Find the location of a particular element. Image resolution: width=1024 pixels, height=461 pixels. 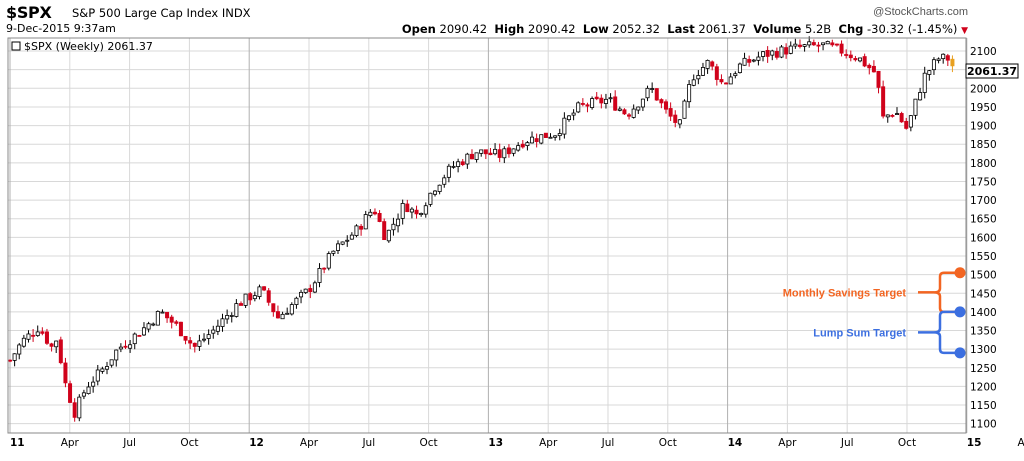

open-label: Open is located at coordinates (418, 29).